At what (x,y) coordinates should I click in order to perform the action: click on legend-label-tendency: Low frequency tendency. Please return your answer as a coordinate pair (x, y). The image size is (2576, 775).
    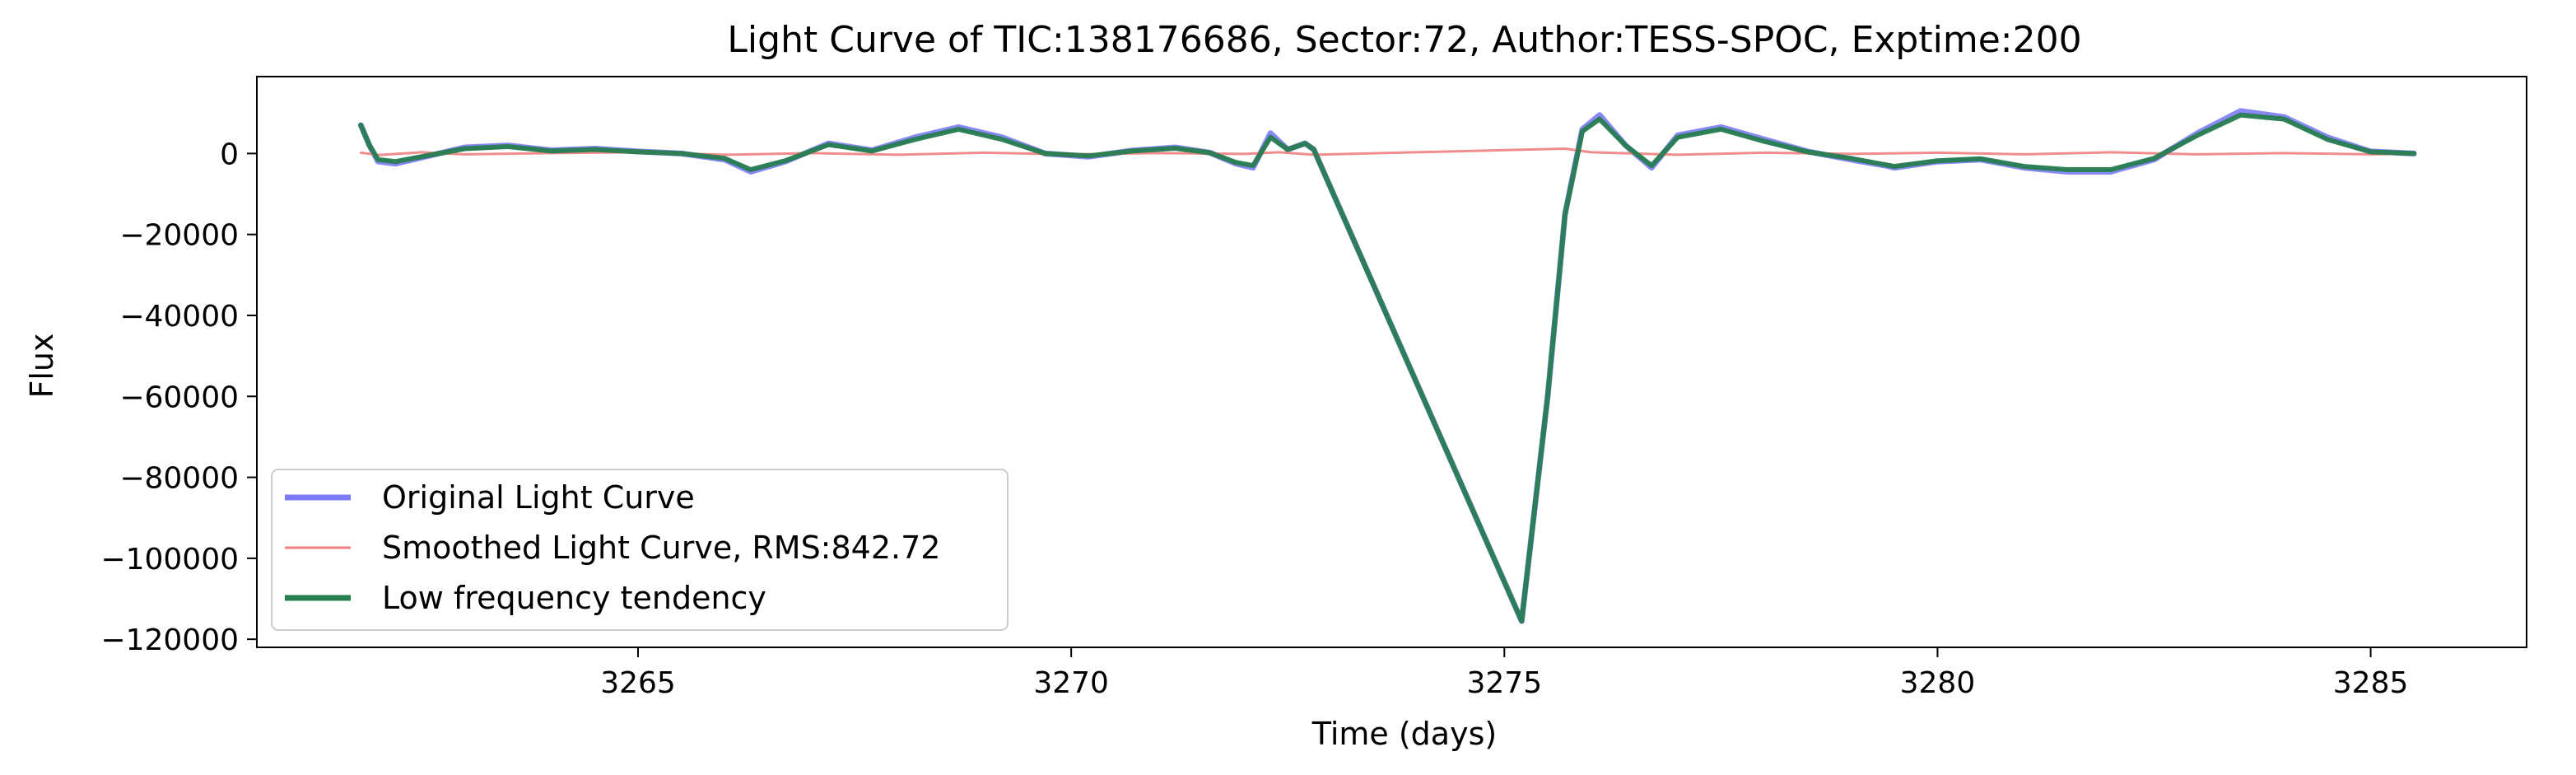
    Looking at the image, I should click on (574, 598).